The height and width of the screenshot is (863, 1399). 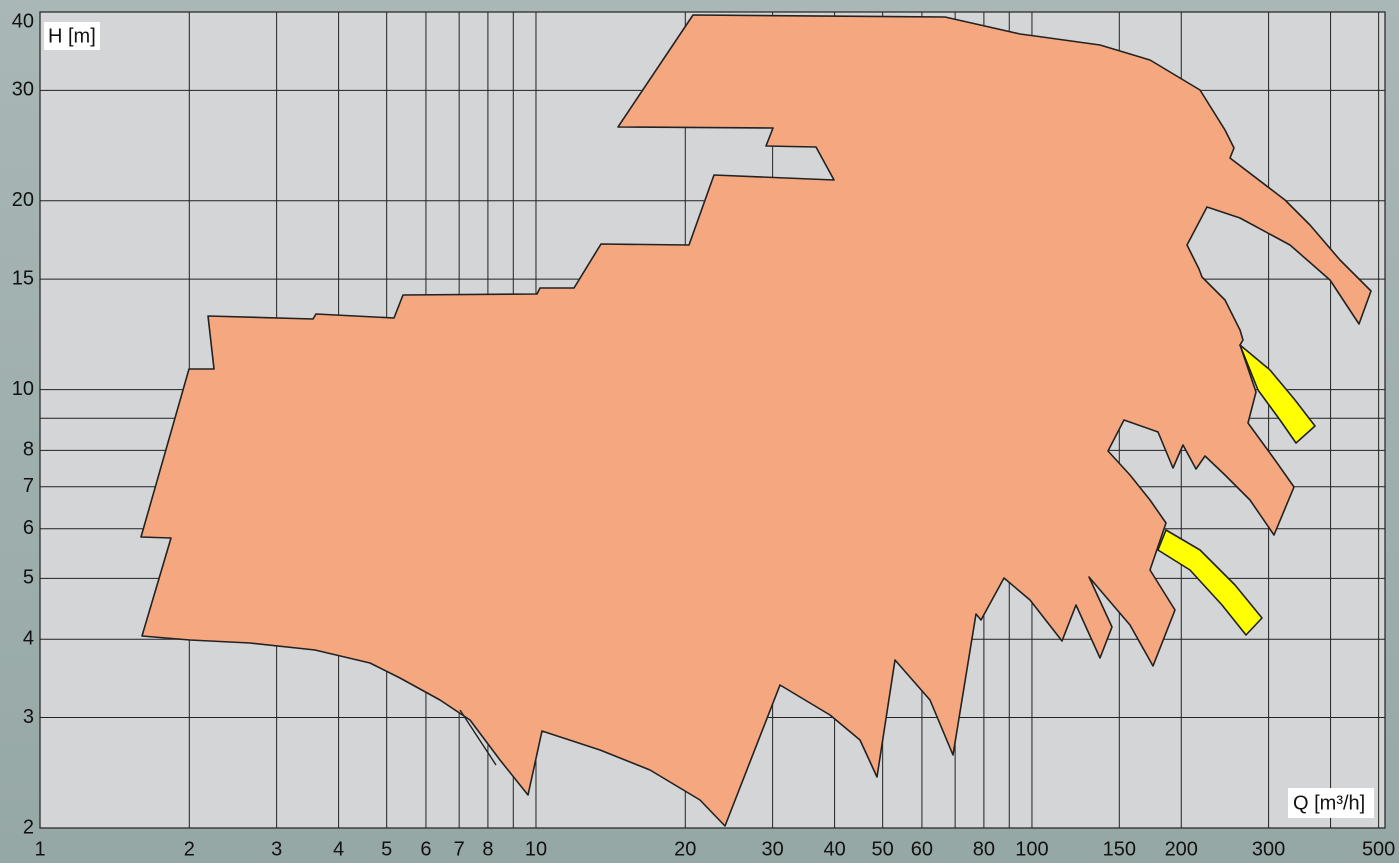 I want to click on x-tick-label: 300, so click(x=1268, y=849).